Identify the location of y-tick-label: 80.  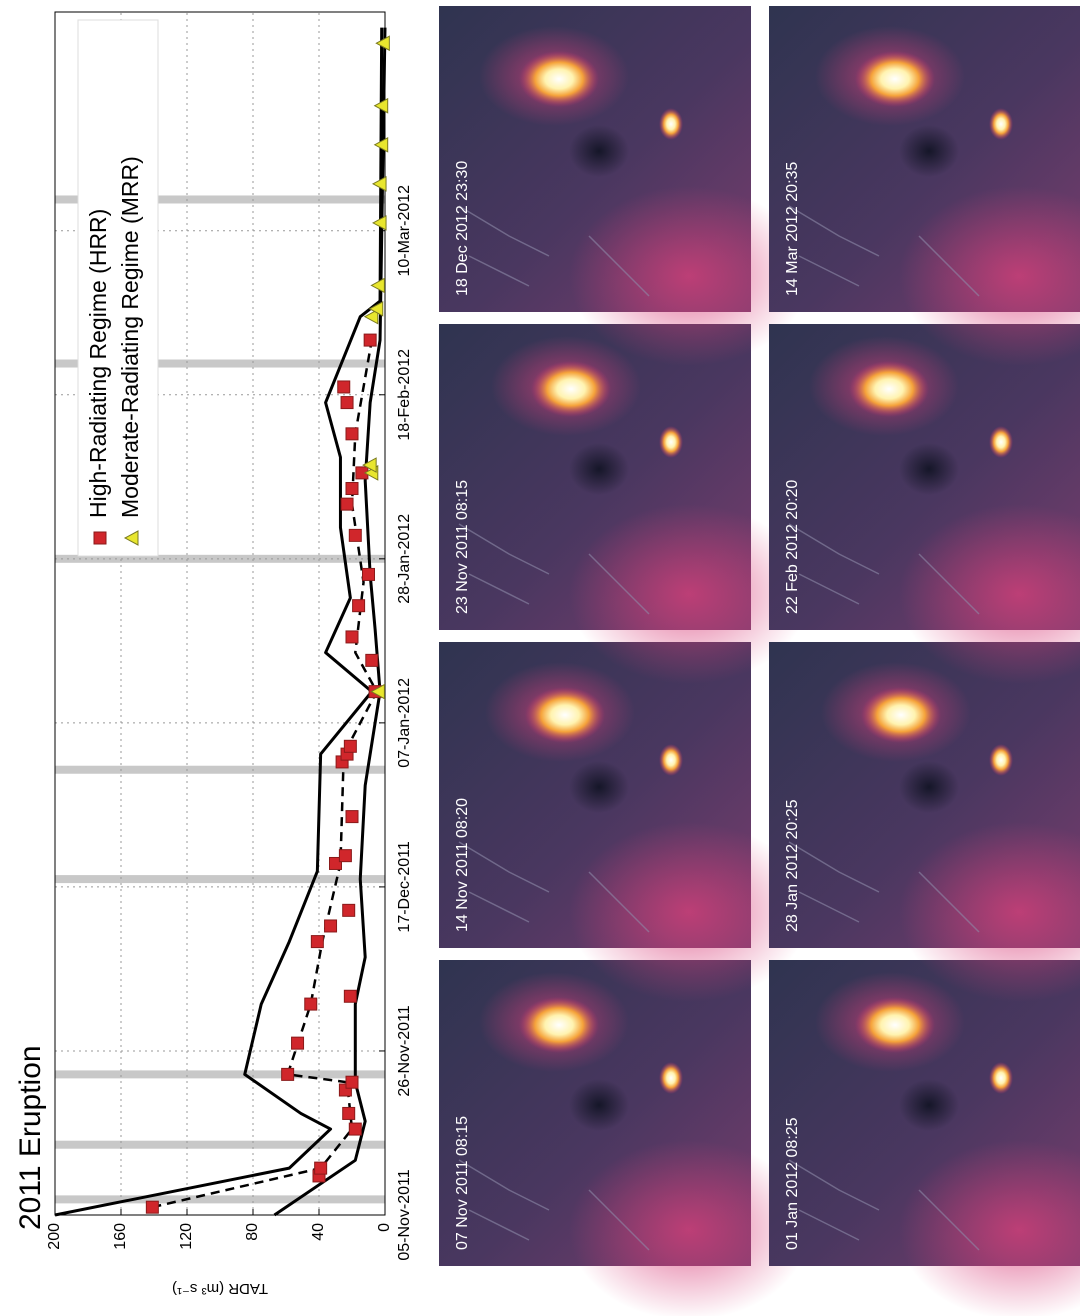
(252, 1232).